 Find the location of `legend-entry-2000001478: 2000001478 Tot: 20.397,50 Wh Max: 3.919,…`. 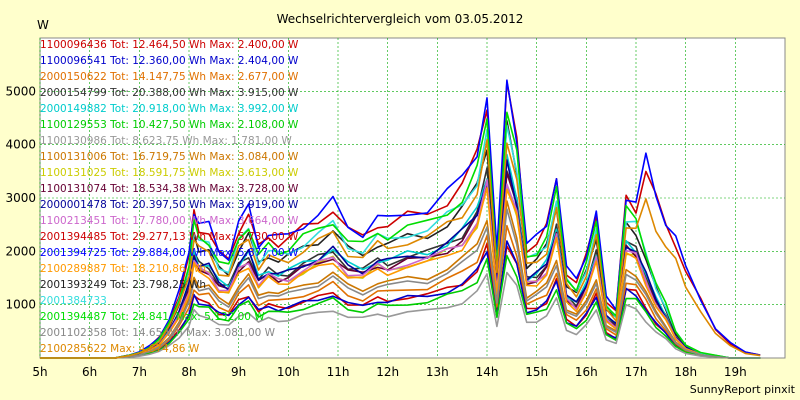

legend-entry-2000001478: 2000001478 Tot: 20.397,50 Wh Max: 3.919,… is located at coordinates (169, 205).